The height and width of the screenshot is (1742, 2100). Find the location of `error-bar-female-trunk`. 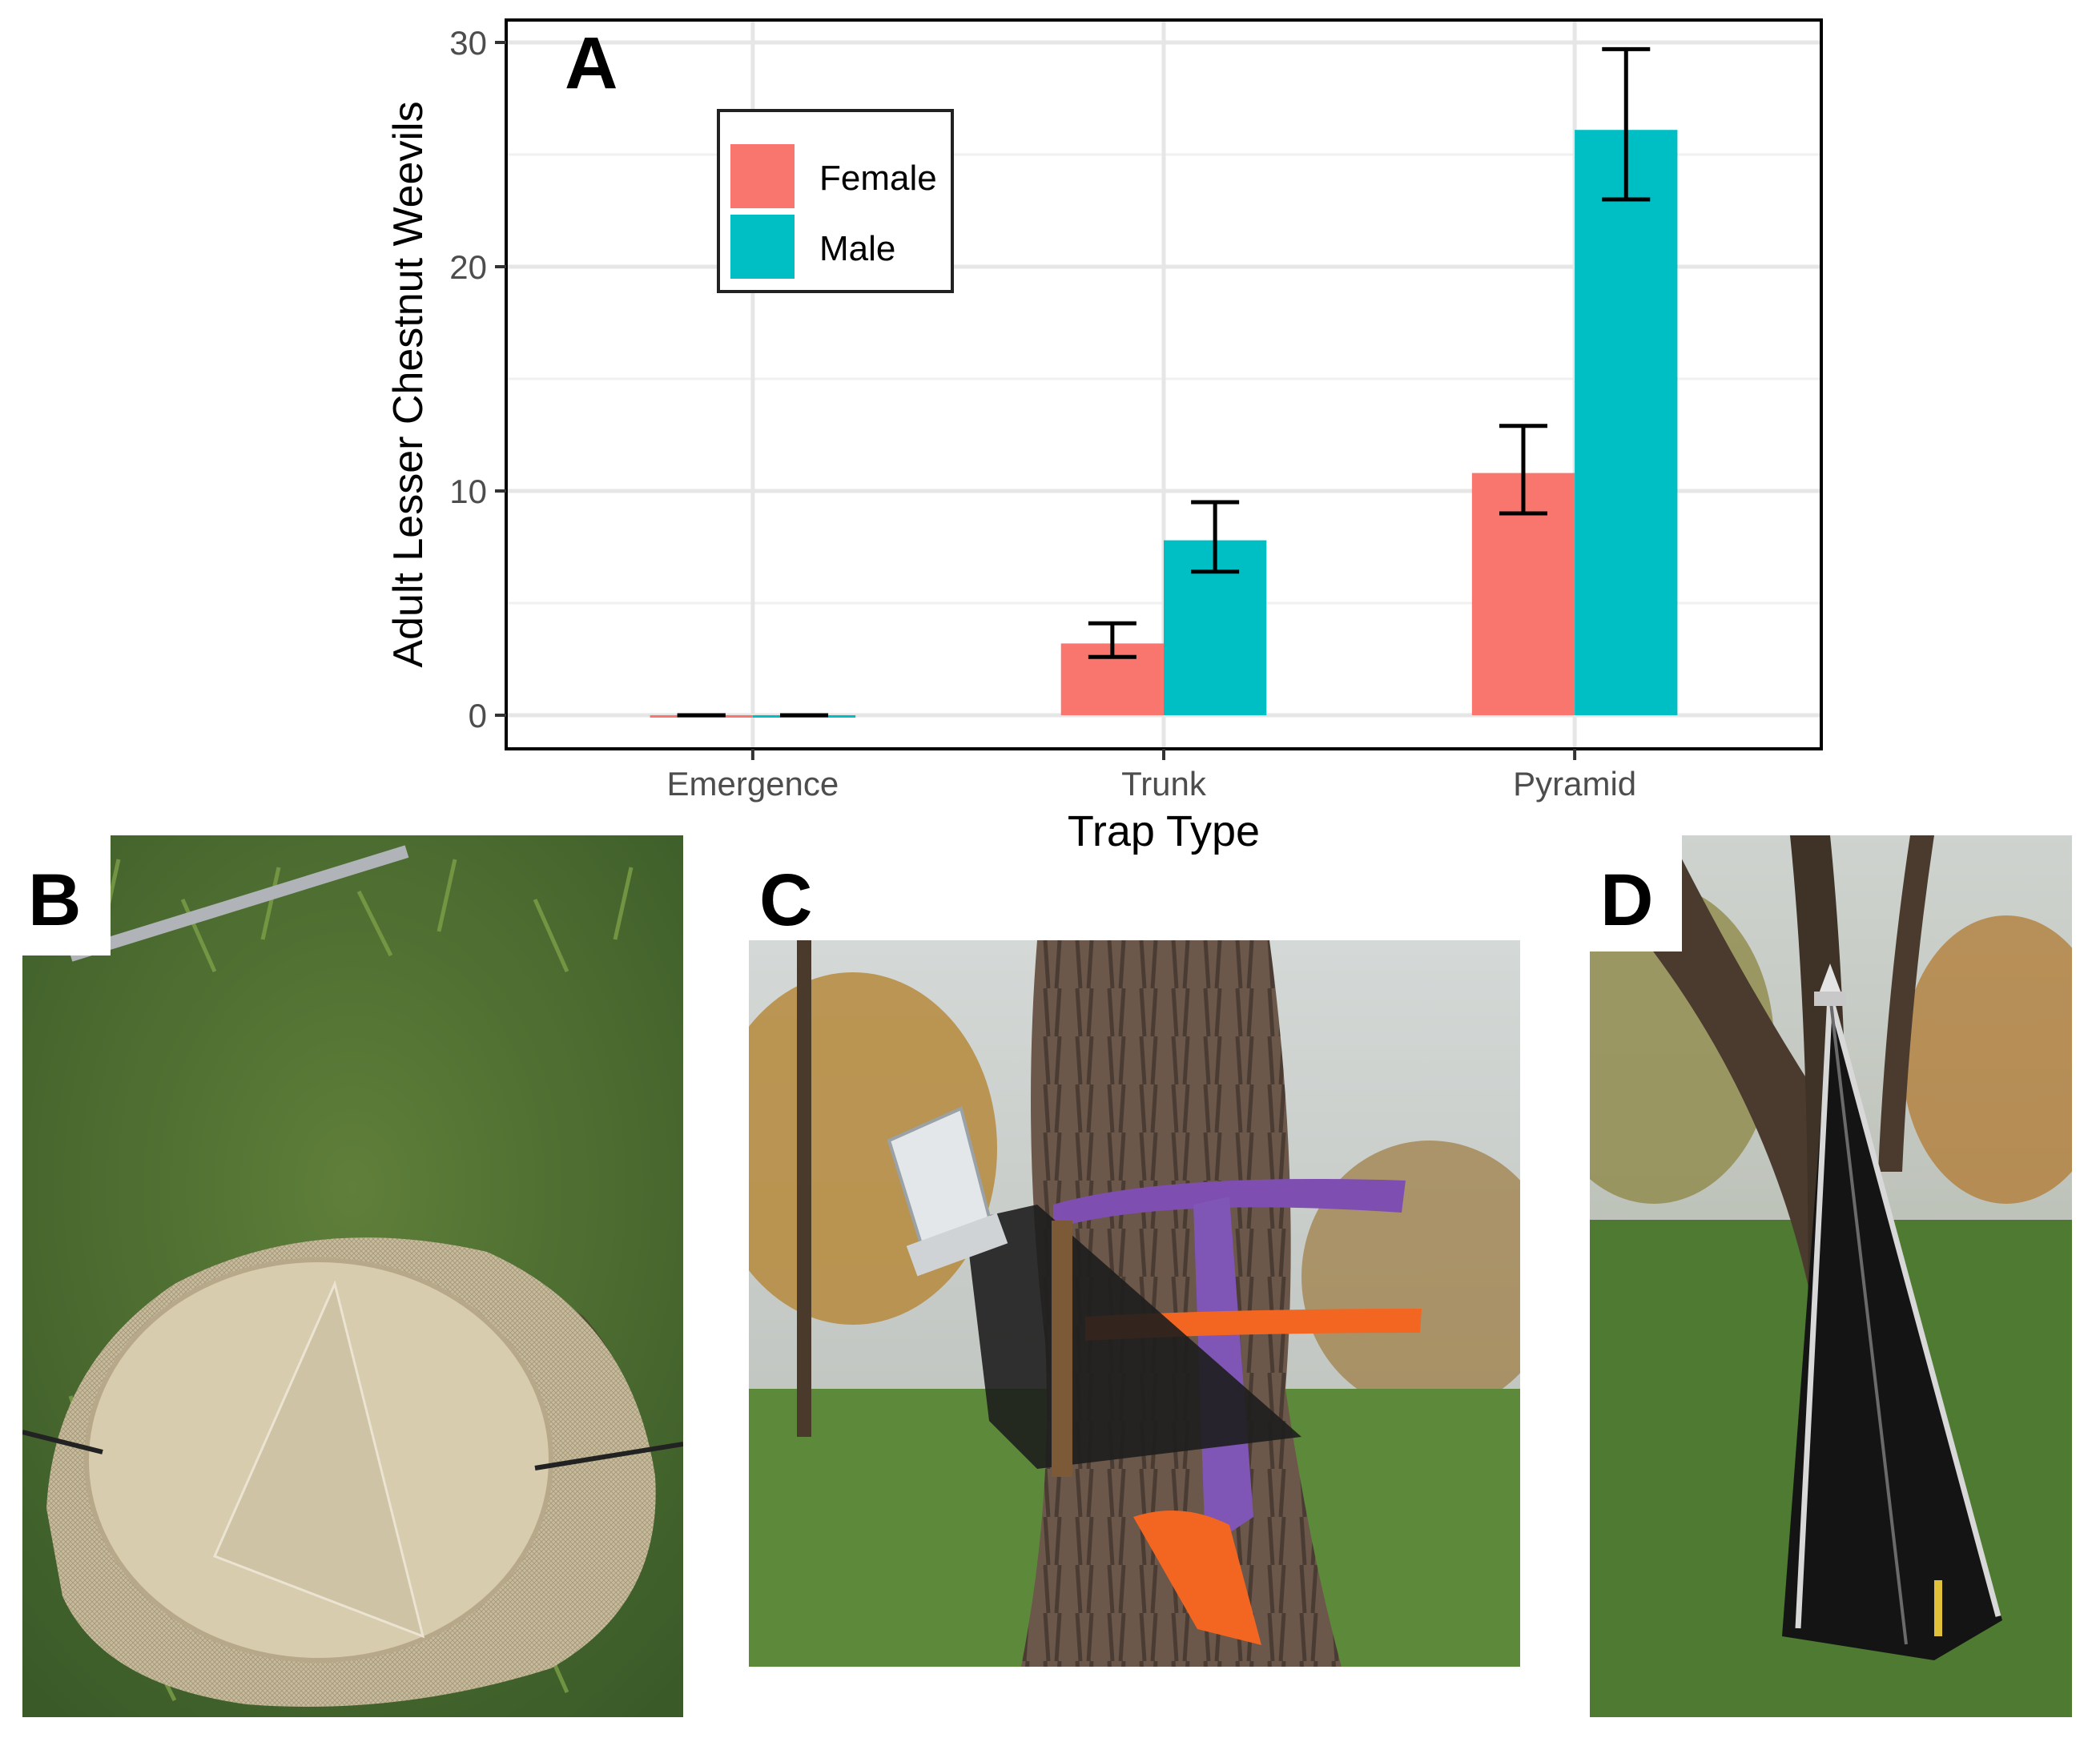

error-bar-female-trunk is located at coordinates (1112, 640).